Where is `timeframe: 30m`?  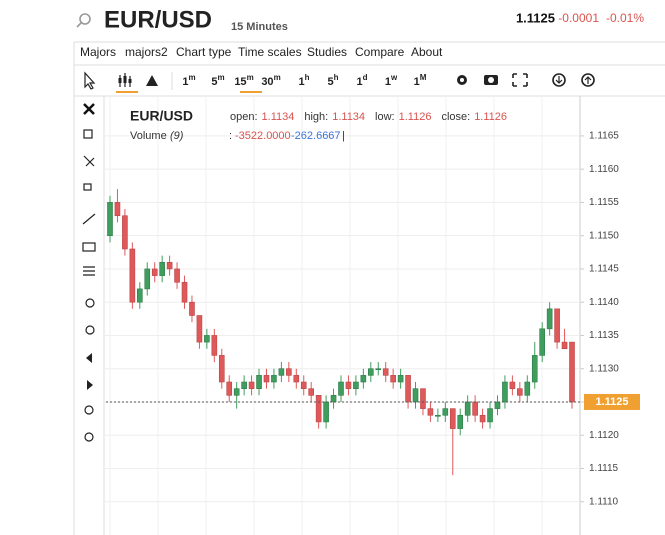 timeframe: 30m is located at coordinates (270, 80).